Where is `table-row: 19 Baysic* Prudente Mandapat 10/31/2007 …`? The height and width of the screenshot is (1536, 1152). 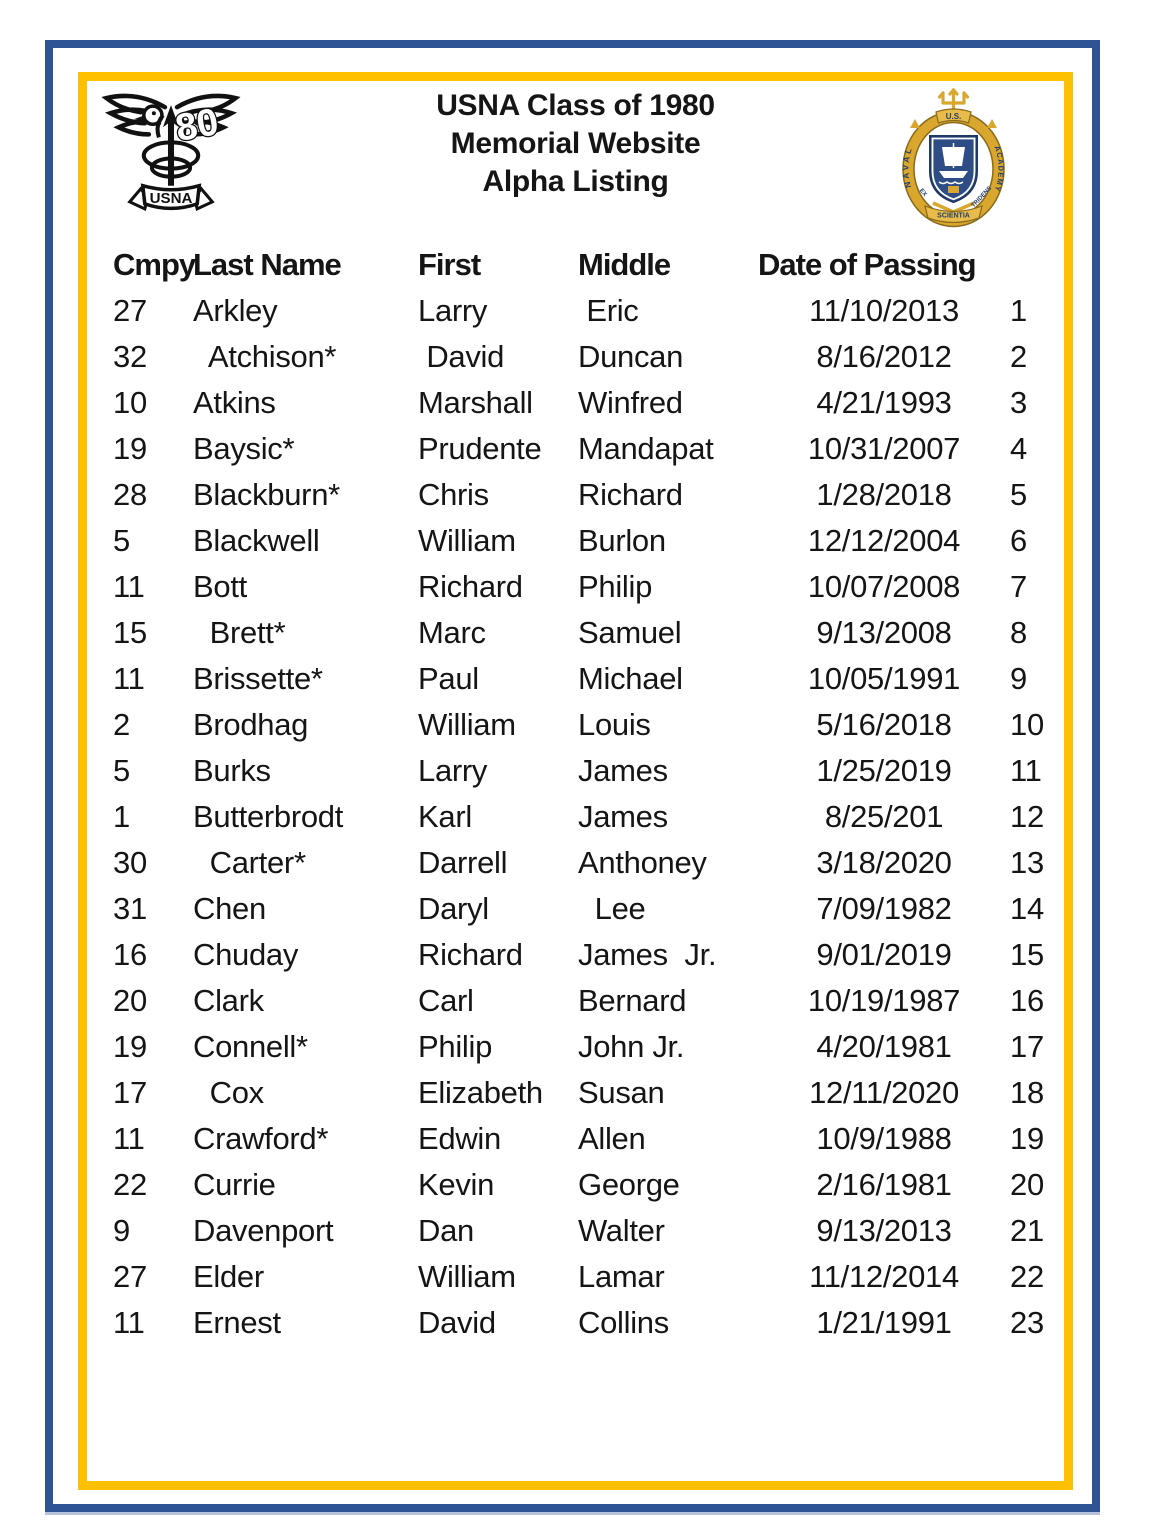
table-row: 19 Baysic* Prudente Mandapat 10/31/2007 … is located at coordinates (586, 449).